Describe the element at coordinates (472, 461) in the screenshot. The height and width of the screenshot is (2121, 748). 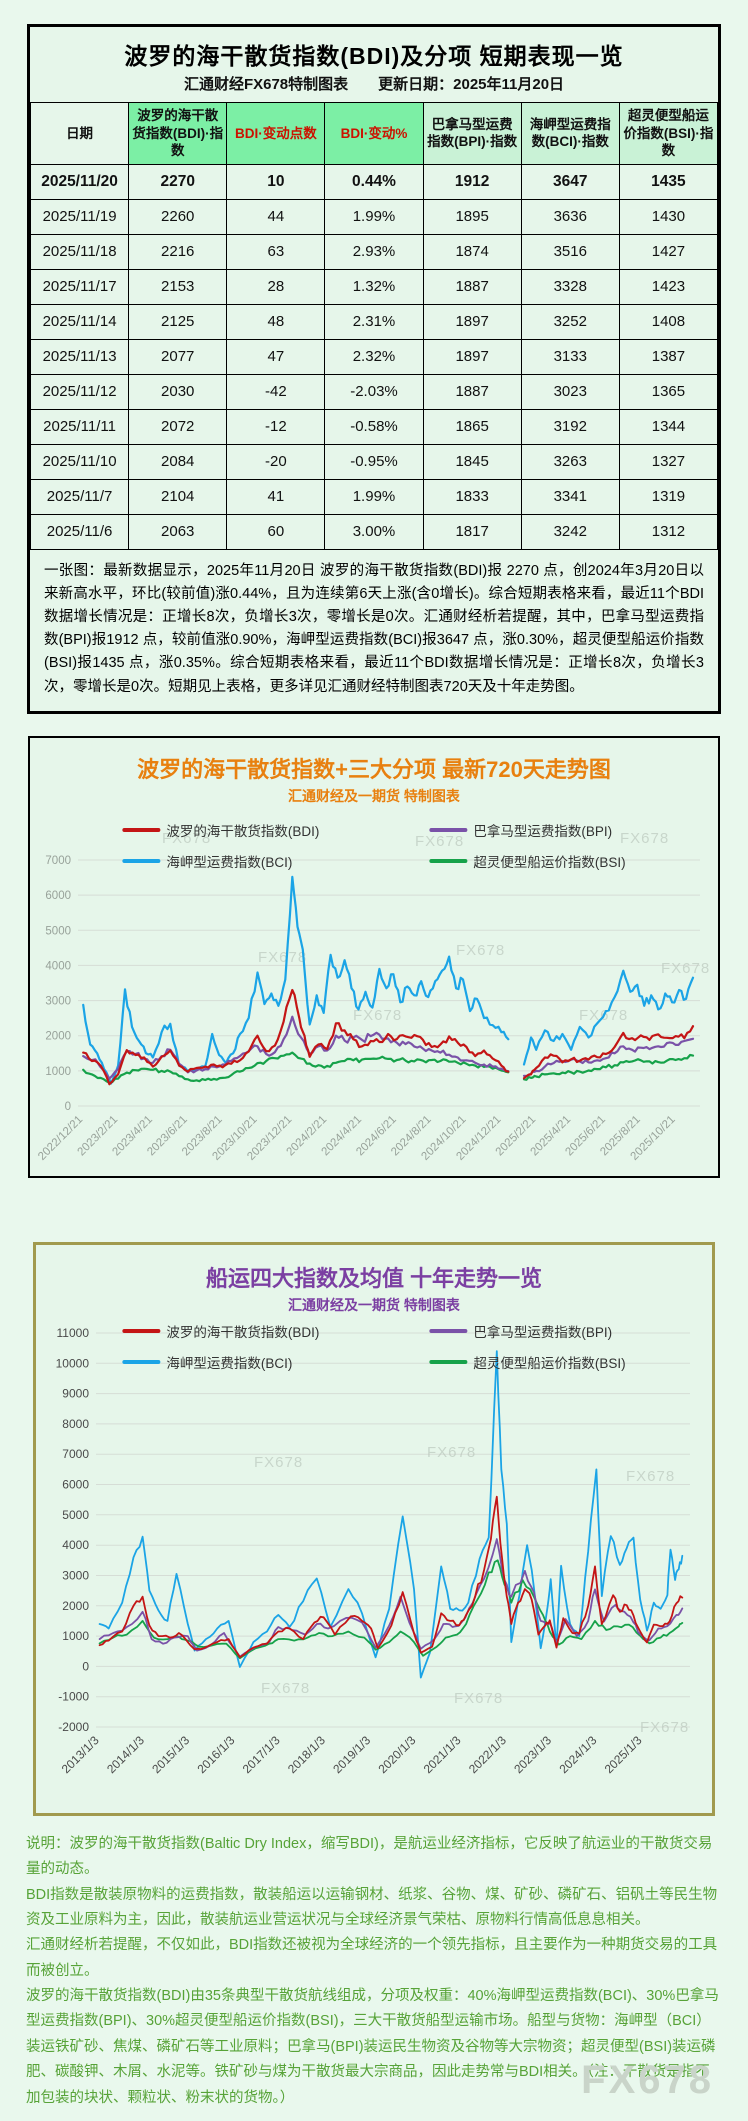
I see `table-cell: 1845` at that location.